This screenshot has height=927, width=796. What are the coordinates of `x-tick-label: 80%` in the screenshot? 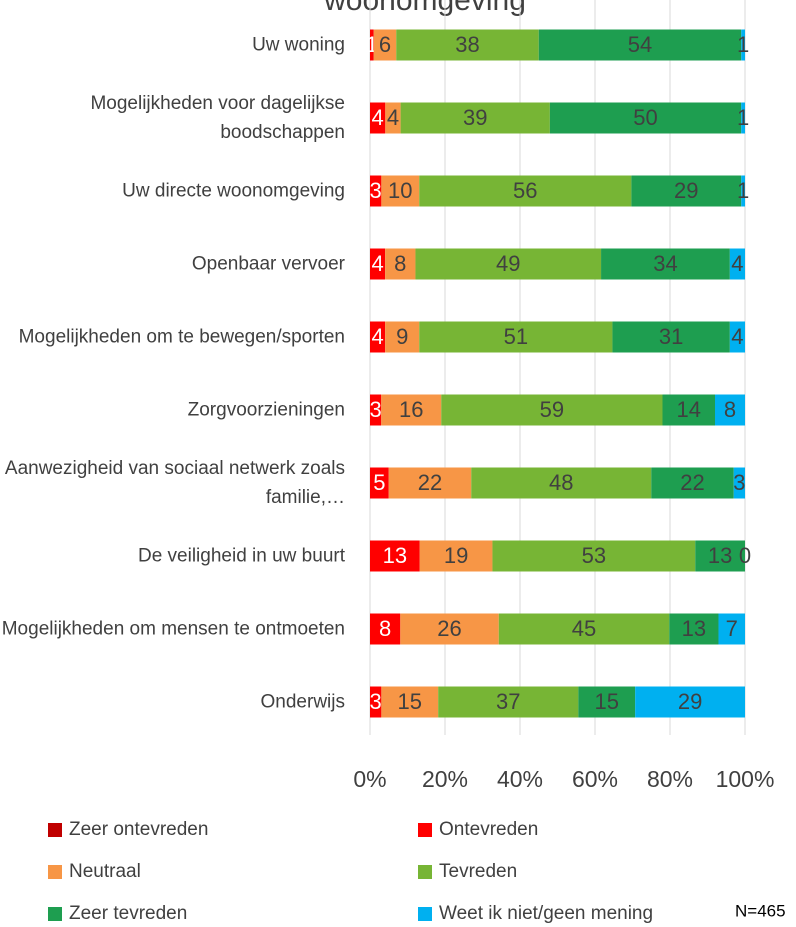 It's located at (670, 779).